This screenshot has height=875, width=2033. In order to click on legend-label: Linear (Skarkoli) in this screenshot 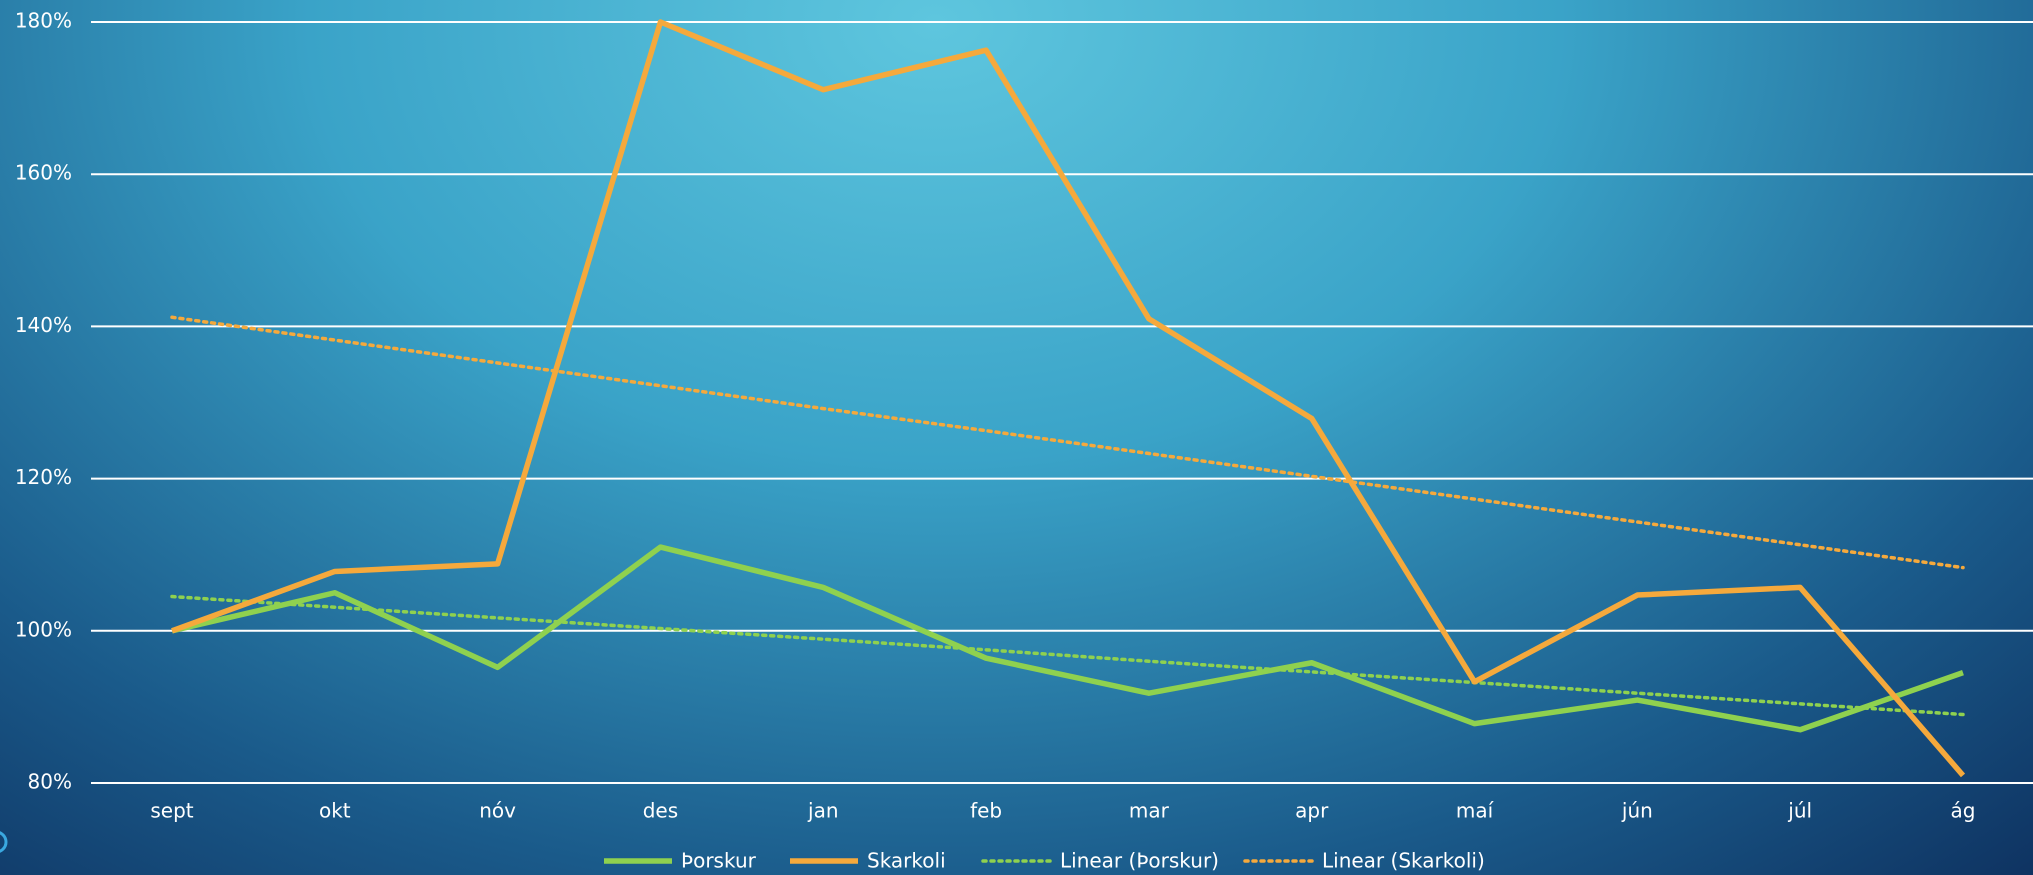, I will do `click(1403, 861)`.